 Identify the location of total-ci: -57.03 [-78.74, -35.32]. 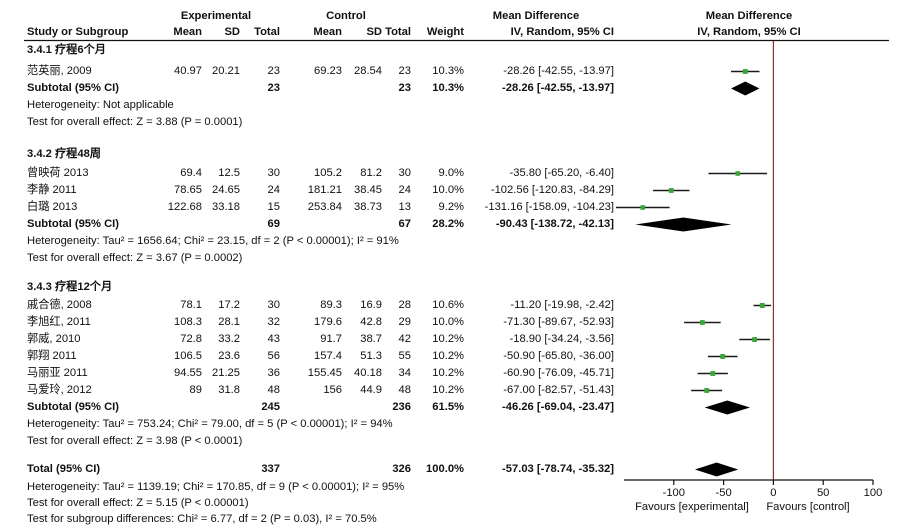
(558, 469).